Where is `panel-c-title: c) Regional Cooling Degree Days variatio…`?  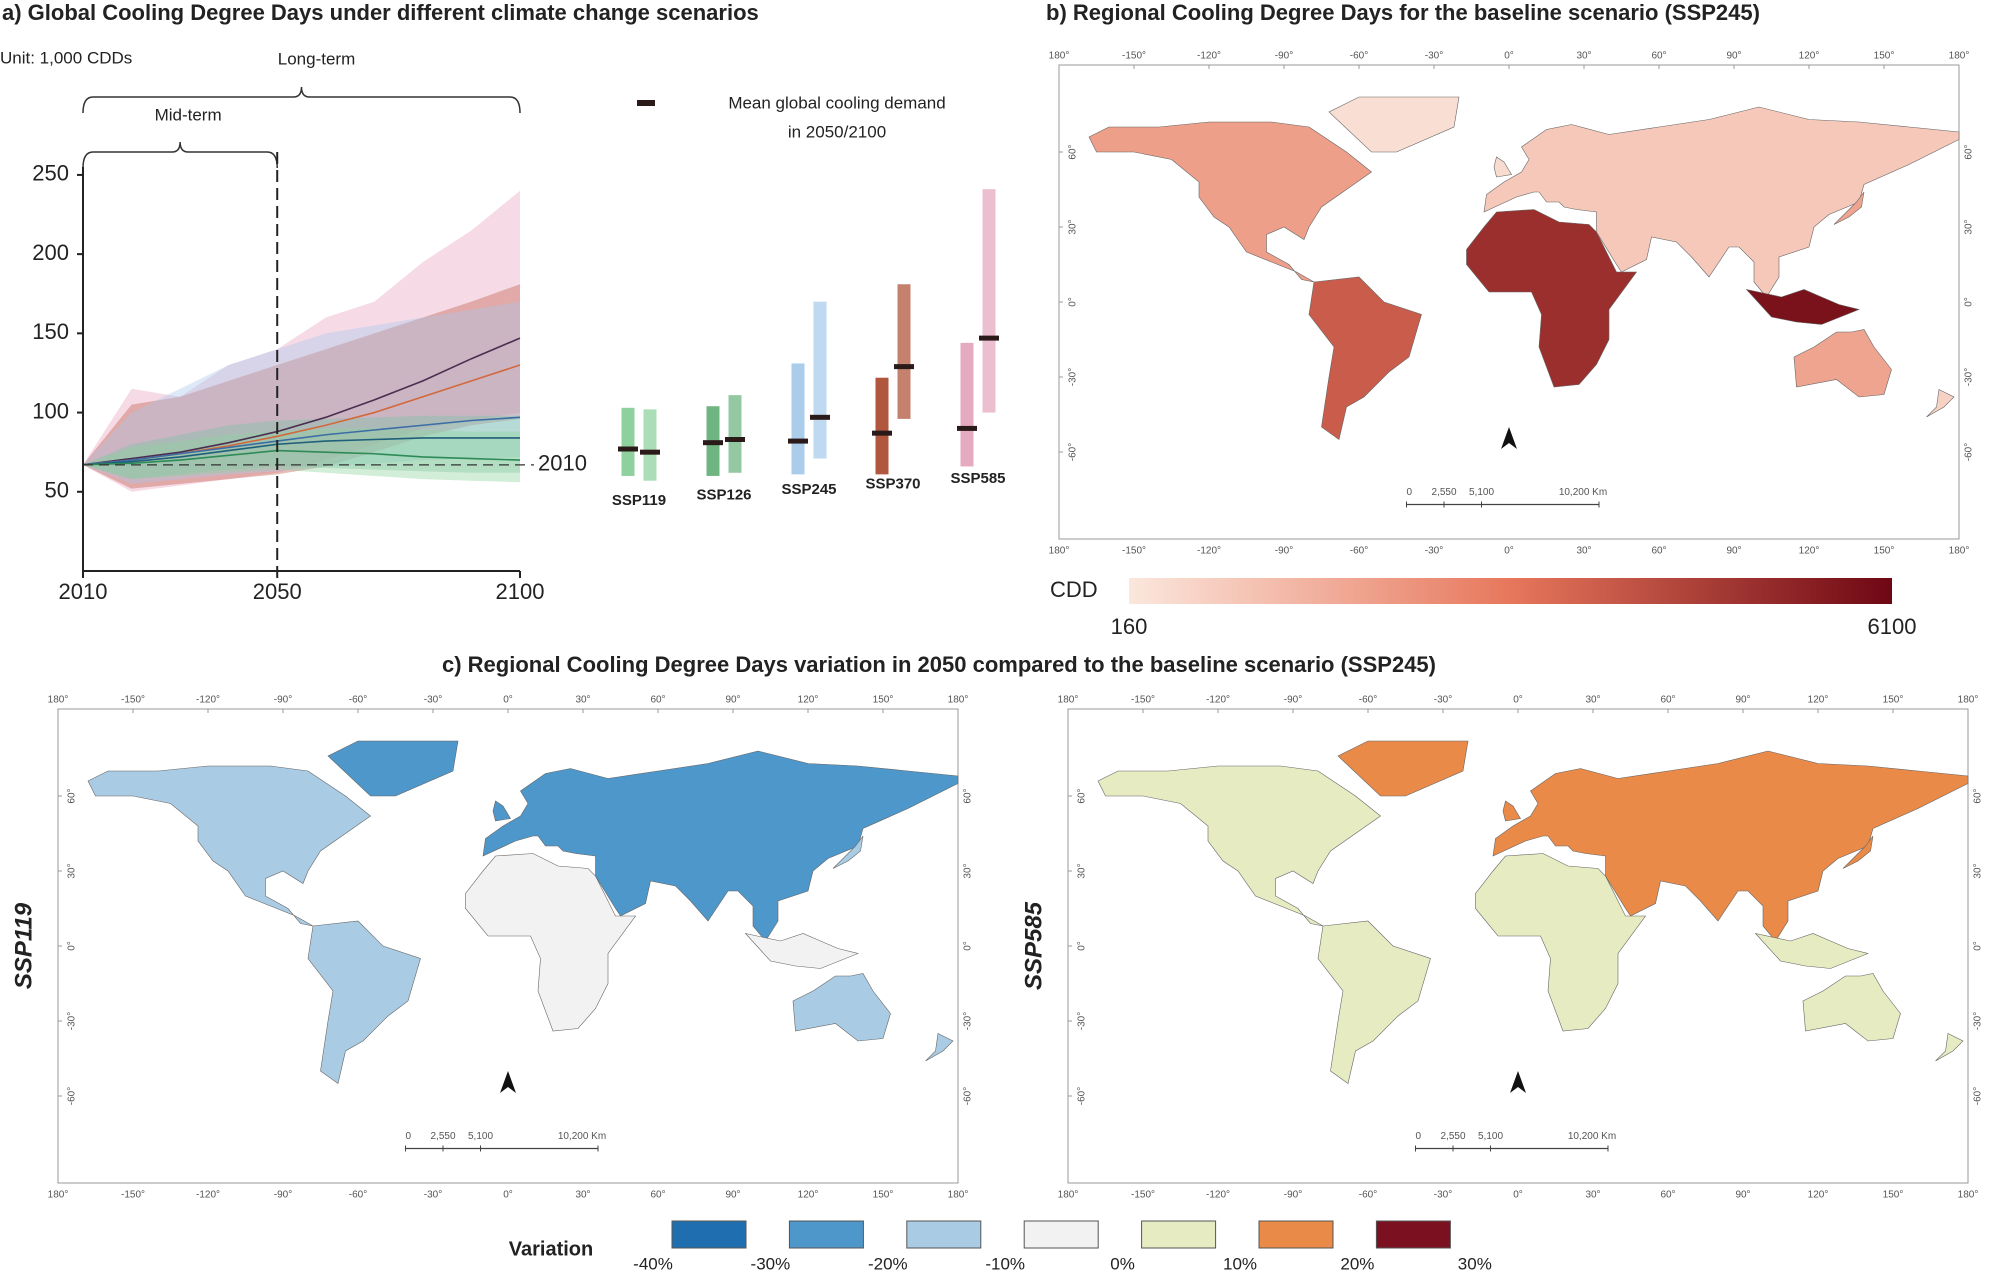 panel-c-title: c) Regional Cooling Degree Days variatio… is located at coordinates (939, 664).